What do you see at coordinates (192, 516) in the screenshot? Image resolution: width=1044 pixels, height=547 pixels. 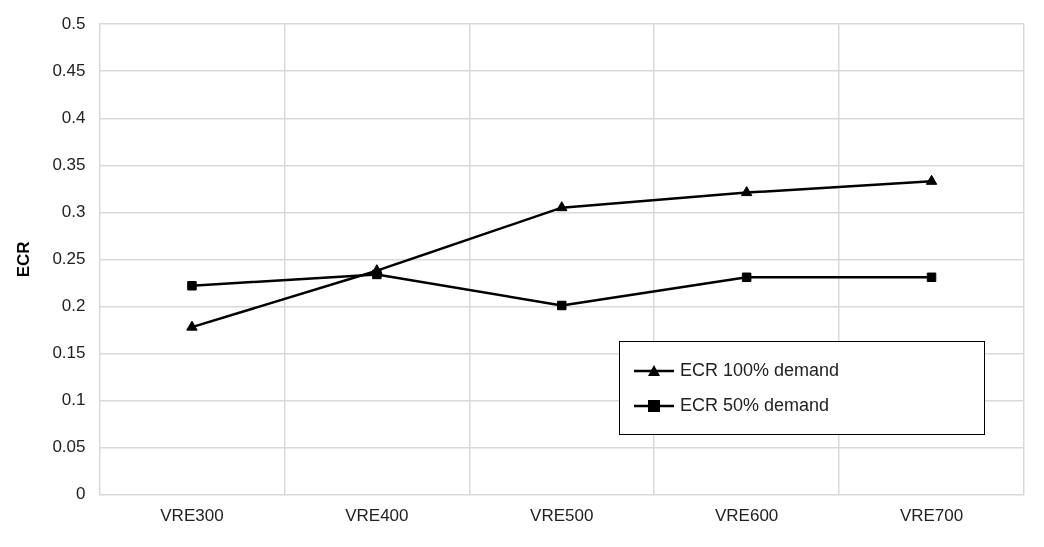 I see `x-tick-label: VRE300` at bounding box center [192, 516].